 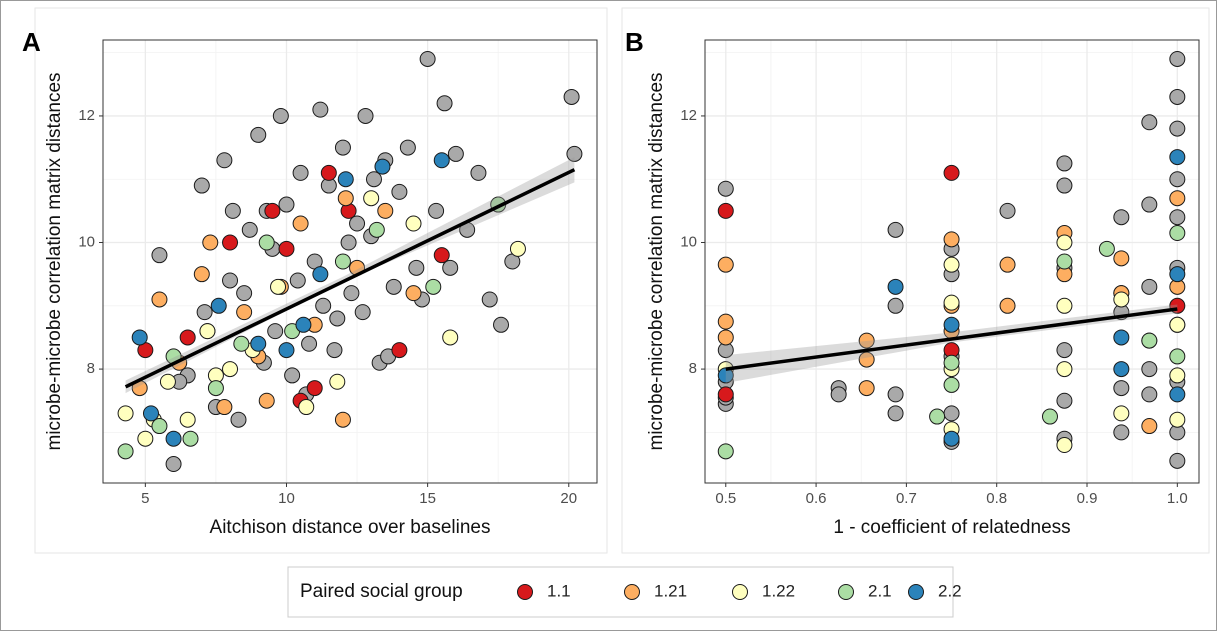 What do you see at coordinates (31, 42) in the screenshot?
I see `panel-label: A` at bounding box center [31, 42].